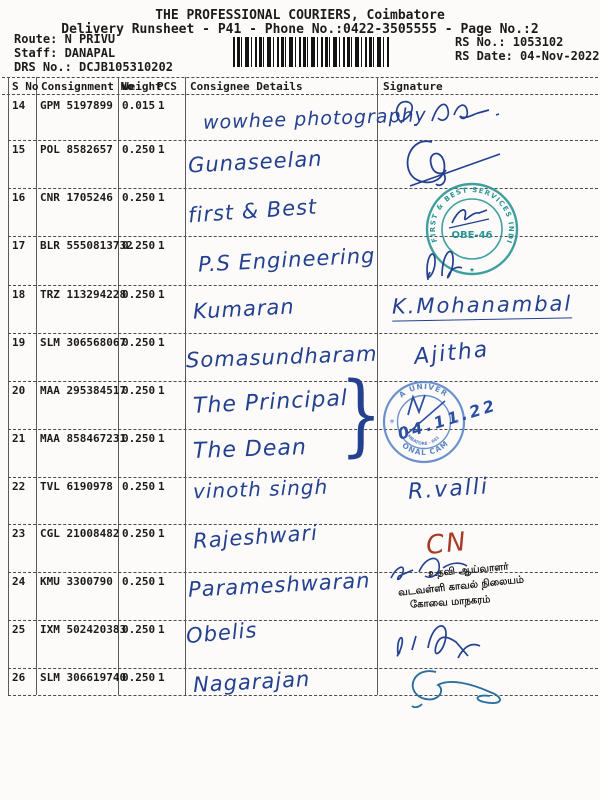 The height and width of the screenshot is (800, 600). Describe the element at coordinates (19, 581) in the screenshot. I see `sno-cell: 24` at that location.